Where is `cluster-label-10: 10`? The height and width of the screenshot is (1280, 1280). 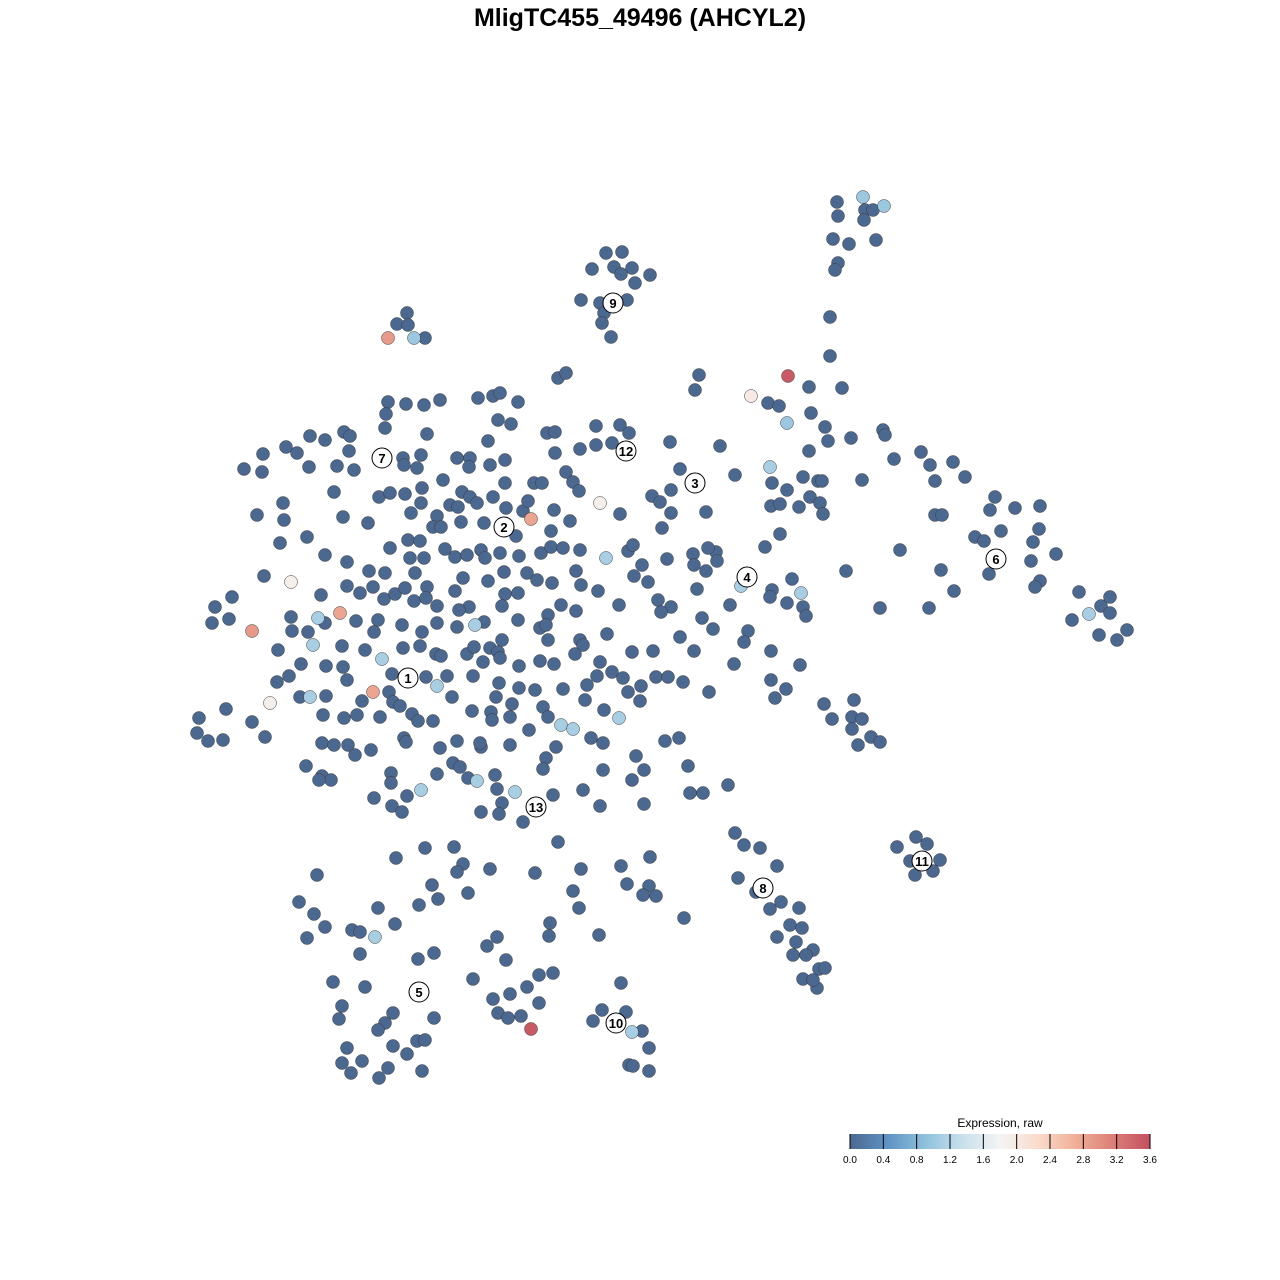
cluster-label-10: 10 is located at coordinates (616, 1023).